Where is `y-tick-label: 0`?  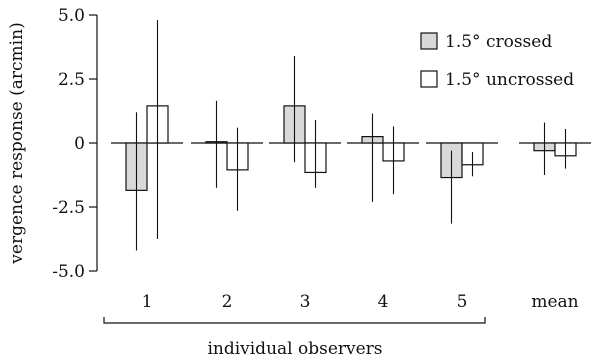 y-tick-label: 0 is located at coordinates (79, 144).